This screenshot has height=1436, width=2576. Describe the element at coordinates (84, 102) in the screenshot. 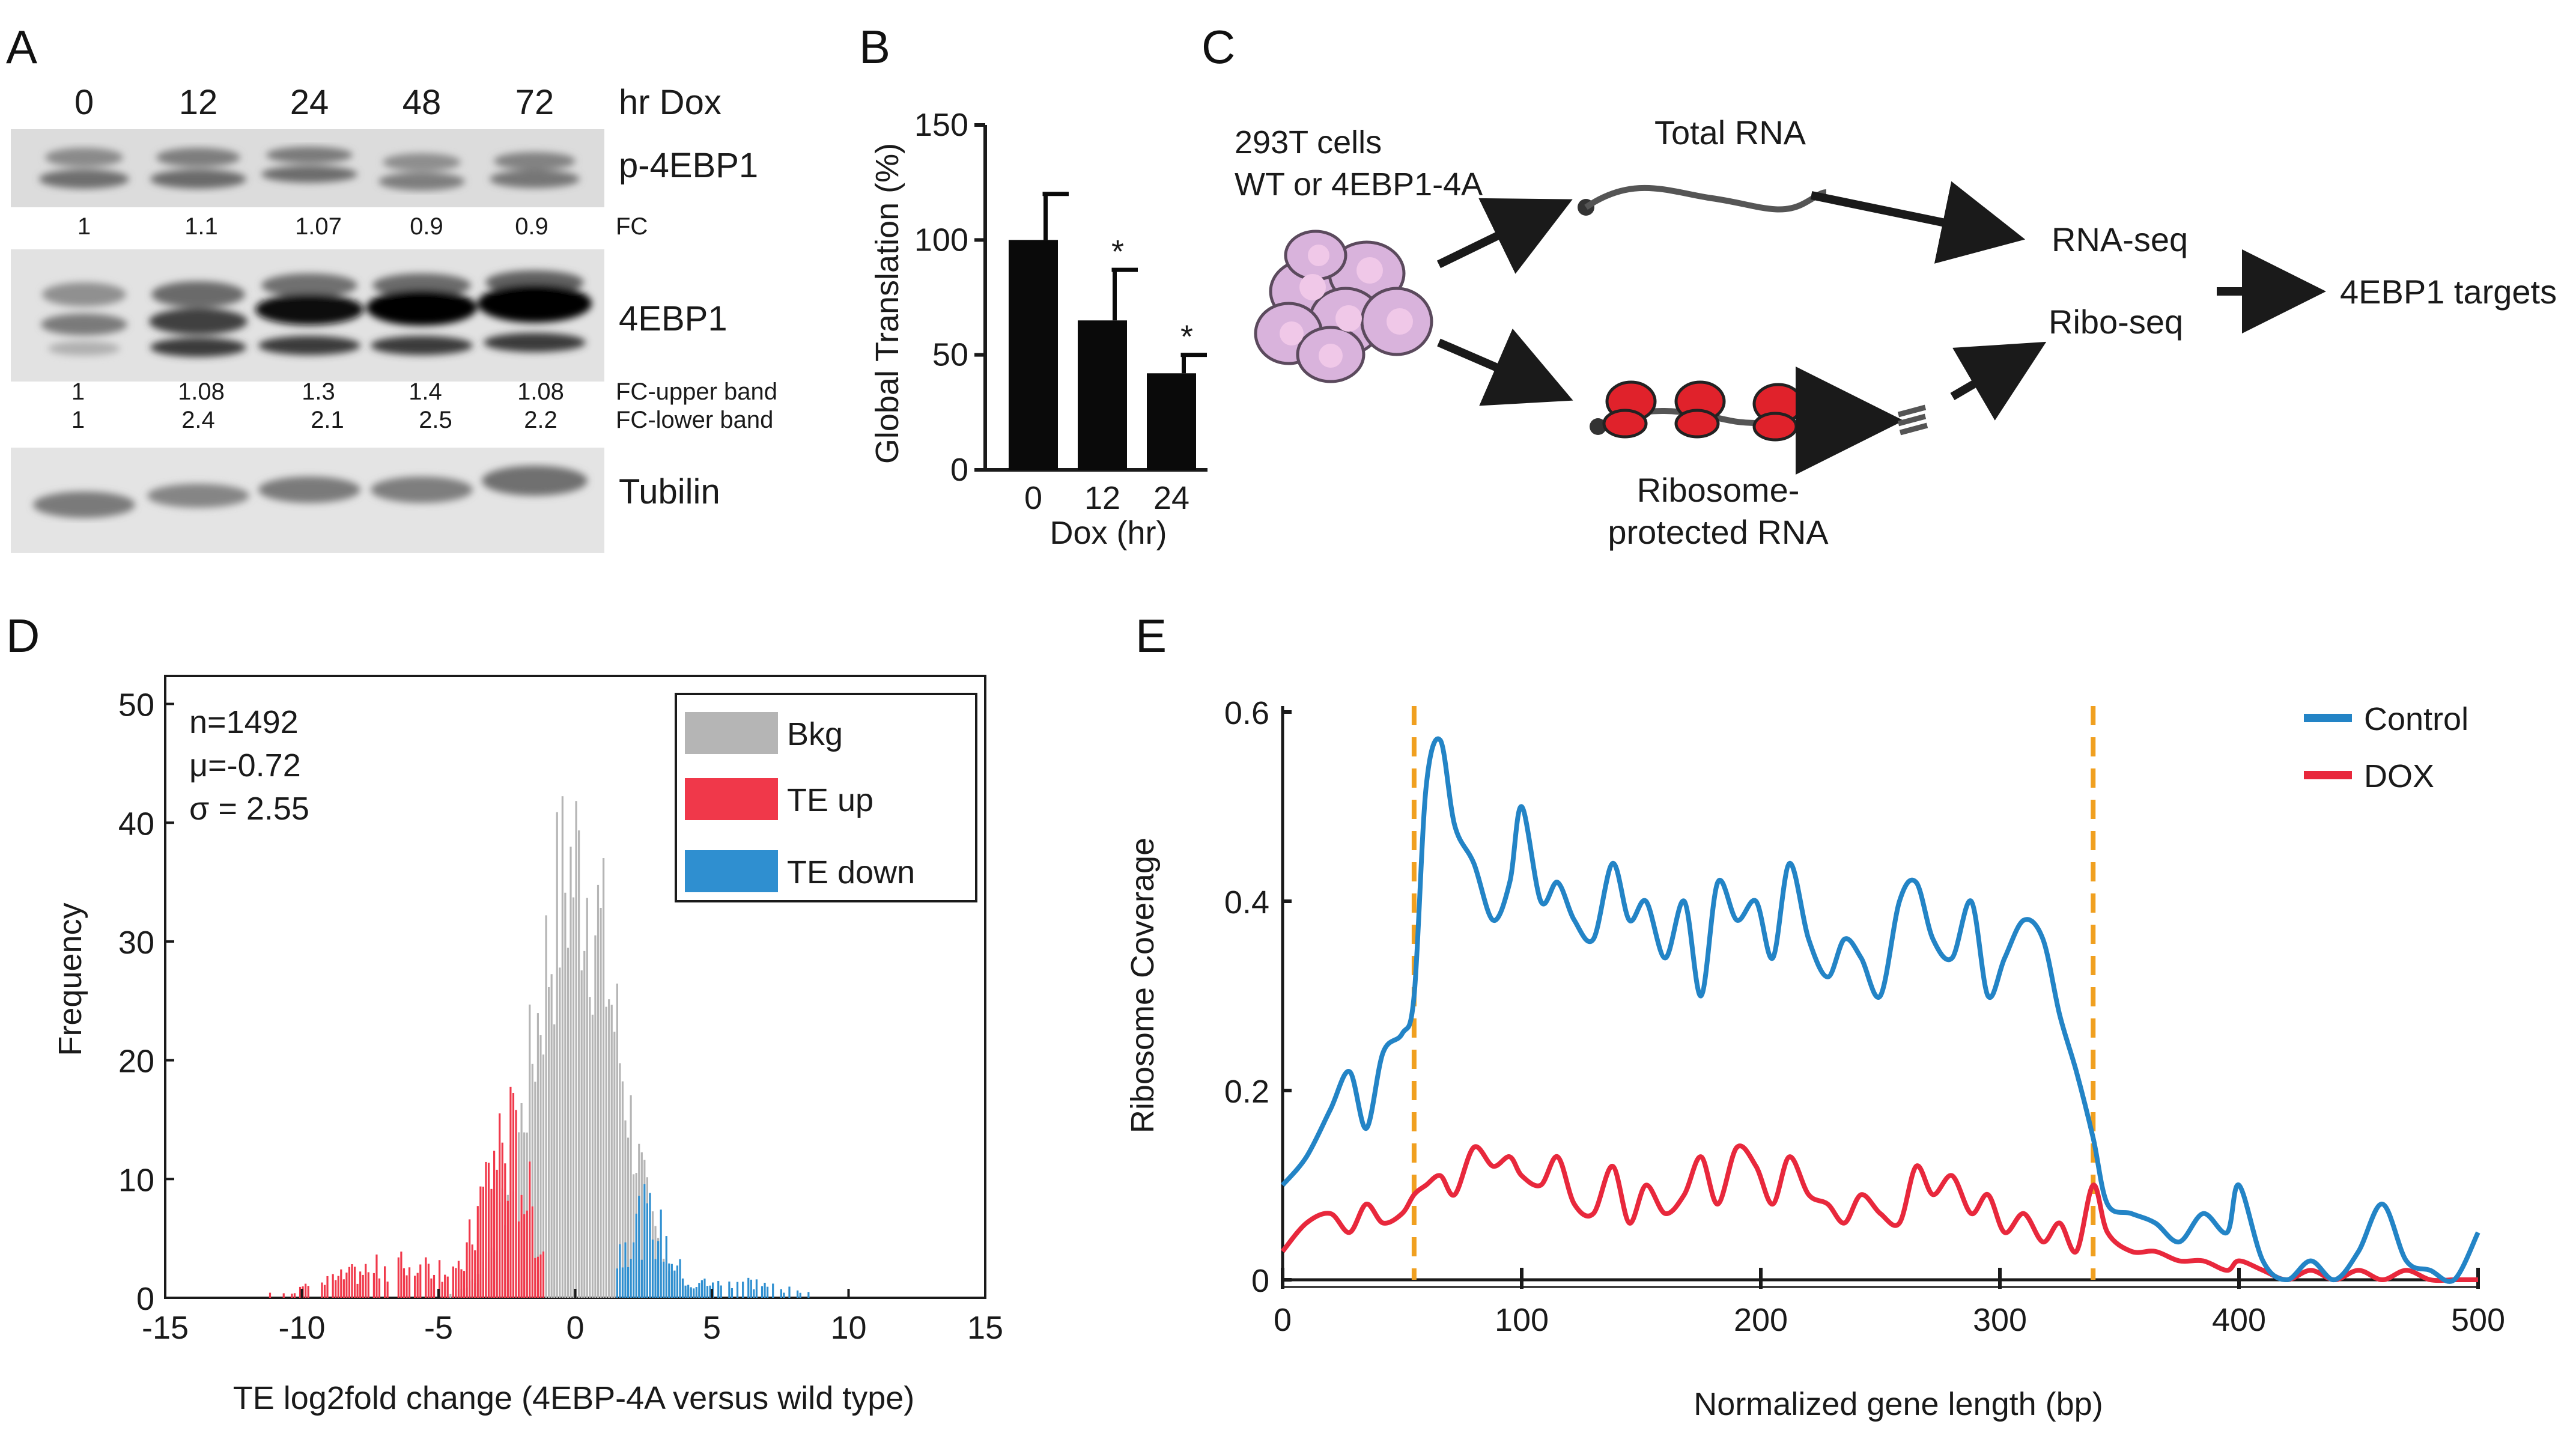

I see `timepoint-label: 0` at that location.